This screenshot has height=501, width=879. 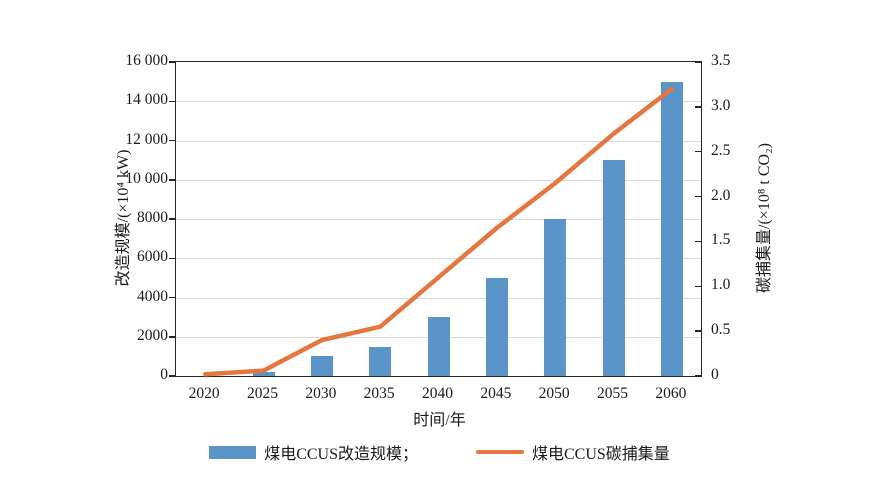 What do you see at coordinates (123, 218) in the screenshot?
I see `left-axis-title: 改造规模/(×10⁴ kW)` at bounding box center [123, 218].